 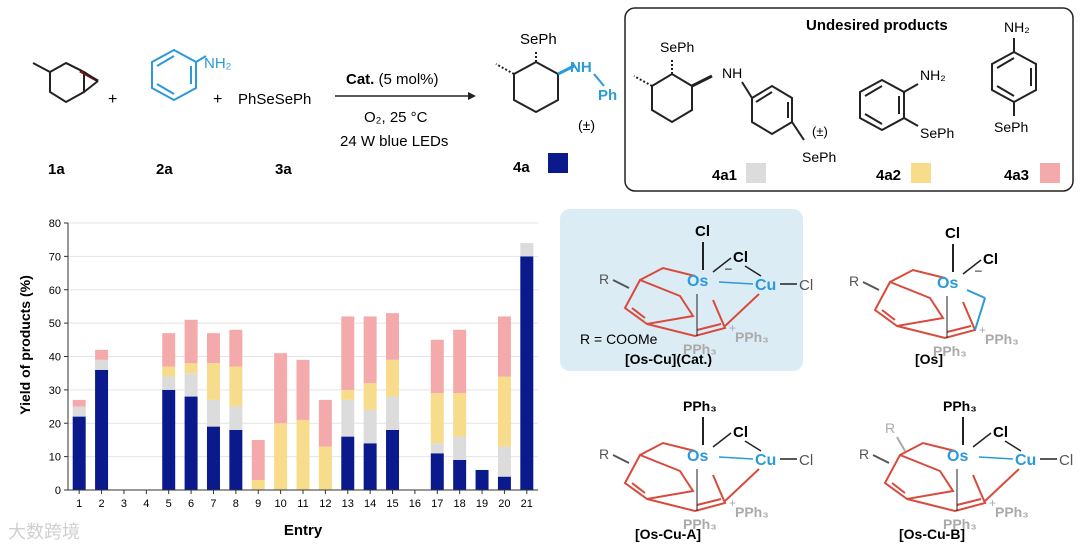 I want to click on x-tick-label: 19, so click(x=482, y=504).